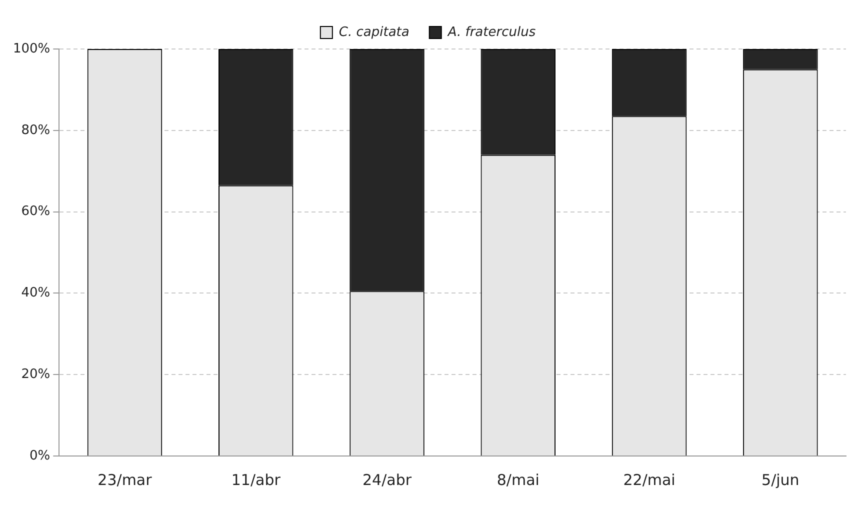 This screenshot has width=856, height=506. What do you see at coordinates (35, 130) in the screenshot?
I see `y-tick-label: 80%` at bounding box center [35, 130].